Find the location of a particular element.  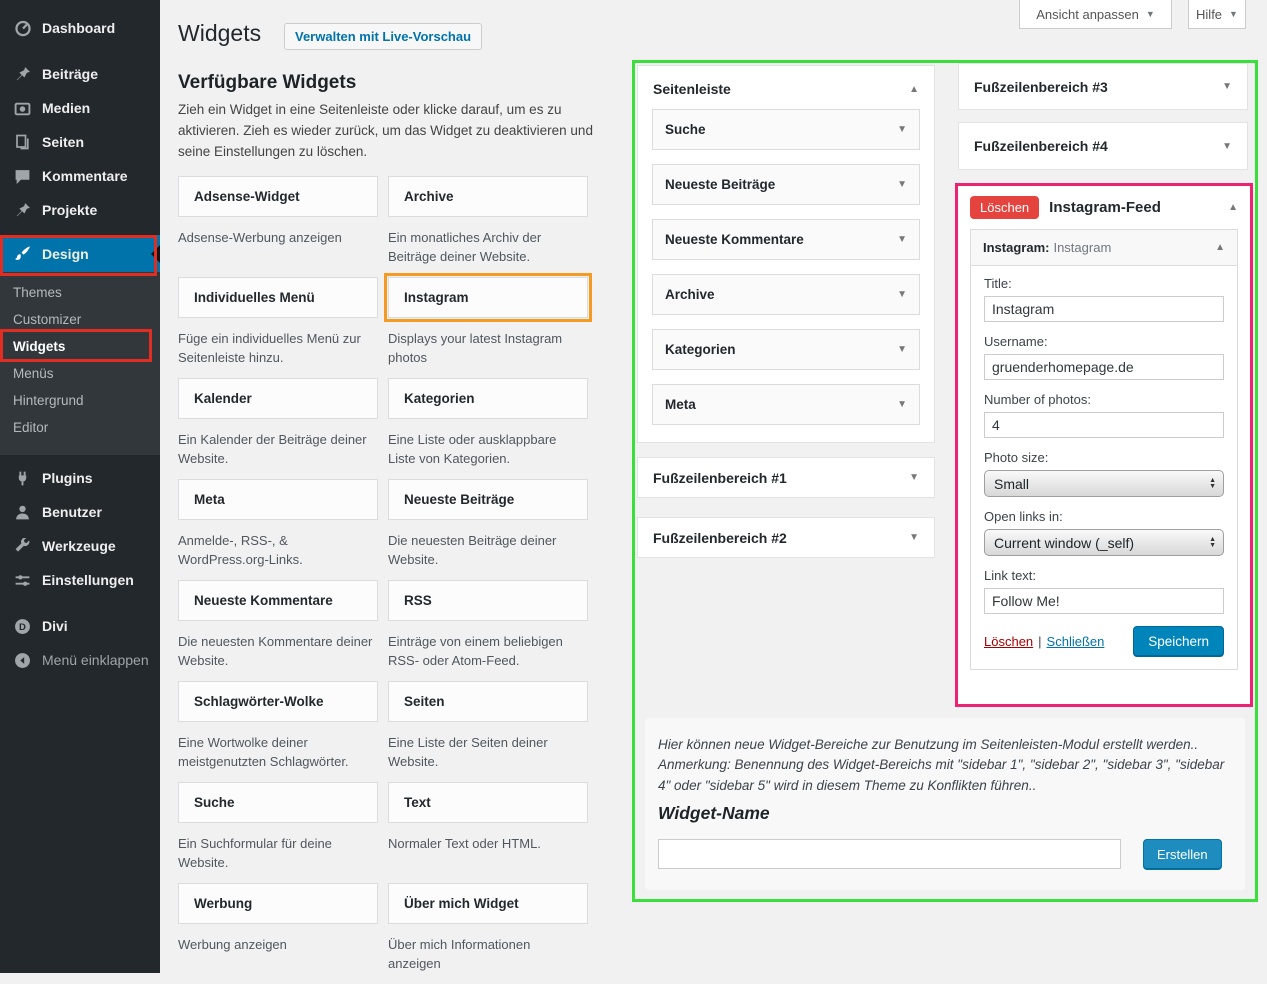

widget-card-archive: Archive is located at coordinates (488, 196).